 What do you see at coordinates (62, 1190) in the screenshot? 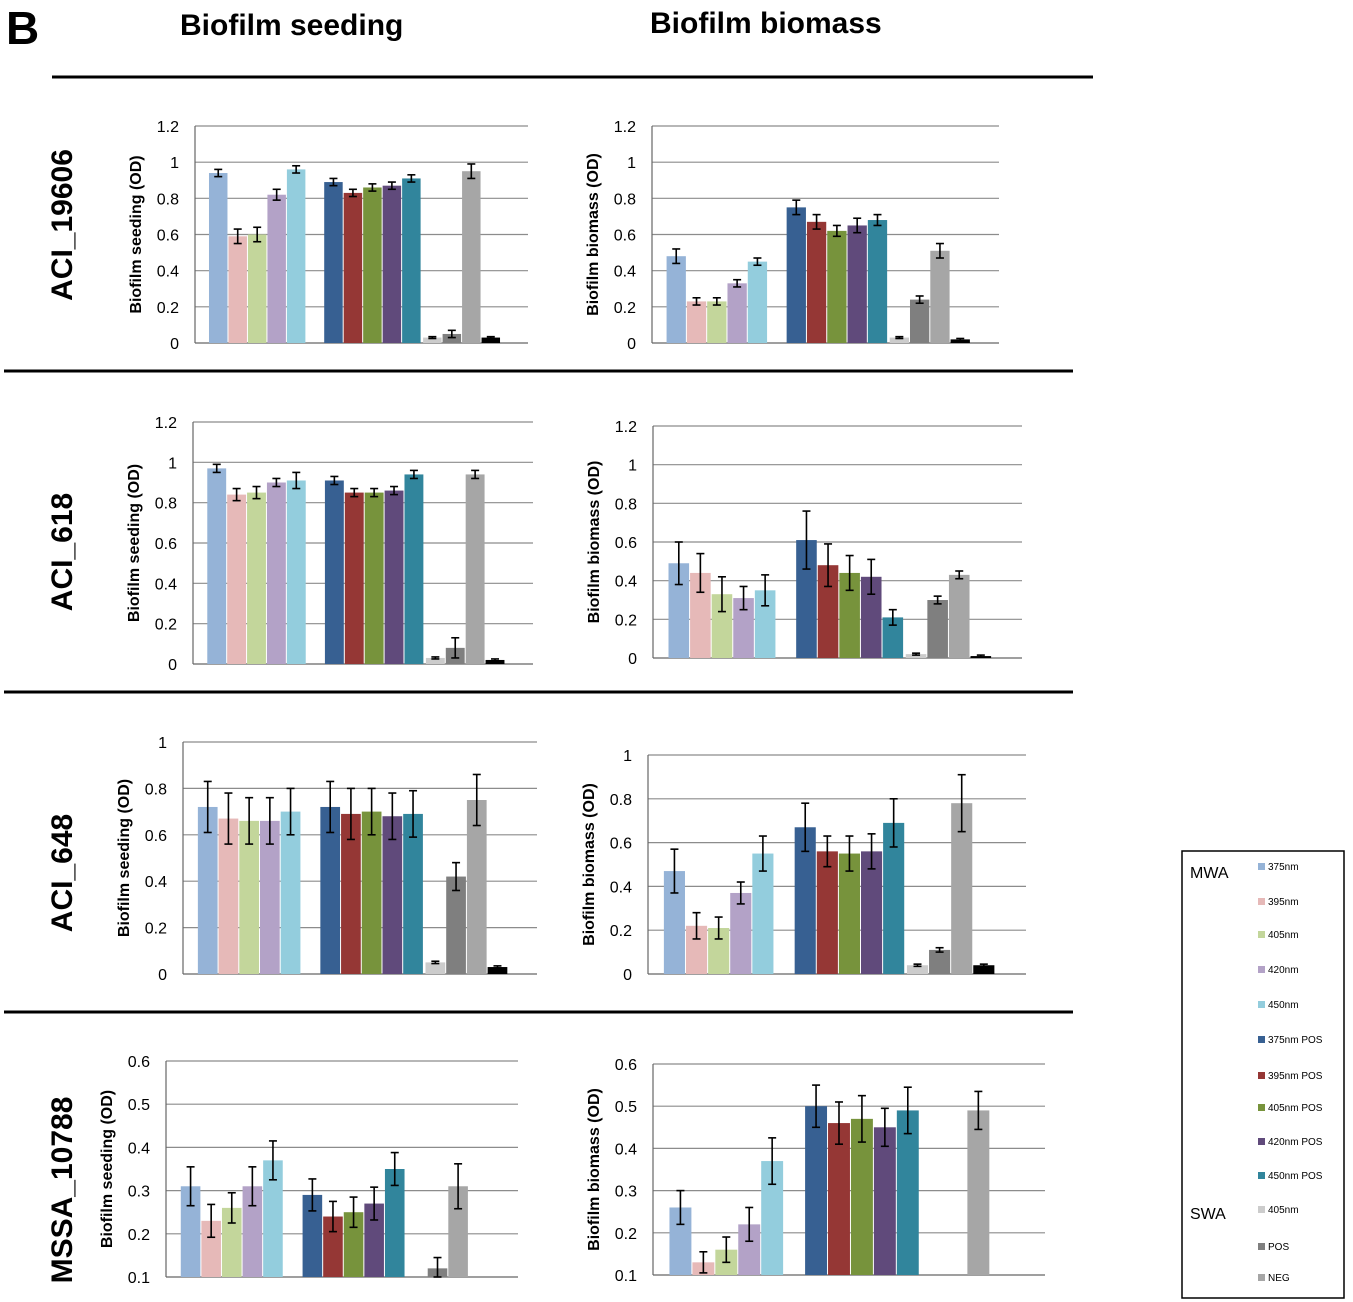
I see `row-label: MSSA_10788` at bounding box center [62, 1190].